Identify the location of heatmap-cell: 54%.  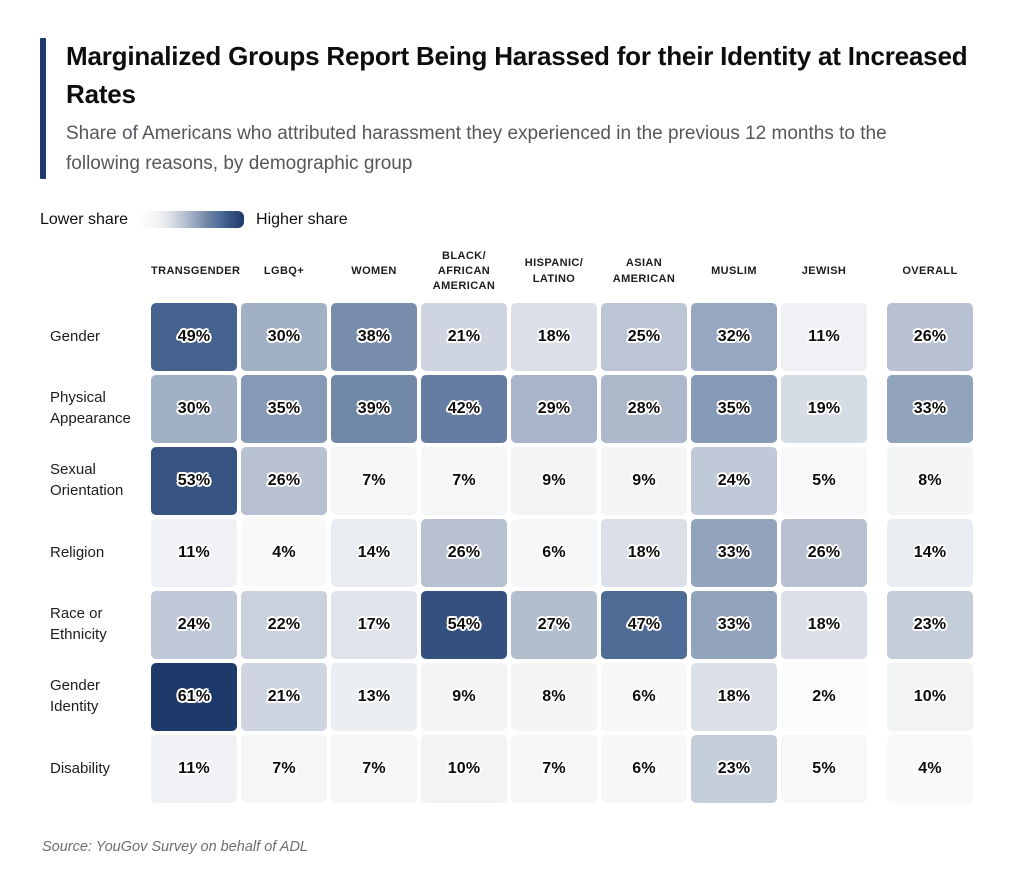
(464, 624).